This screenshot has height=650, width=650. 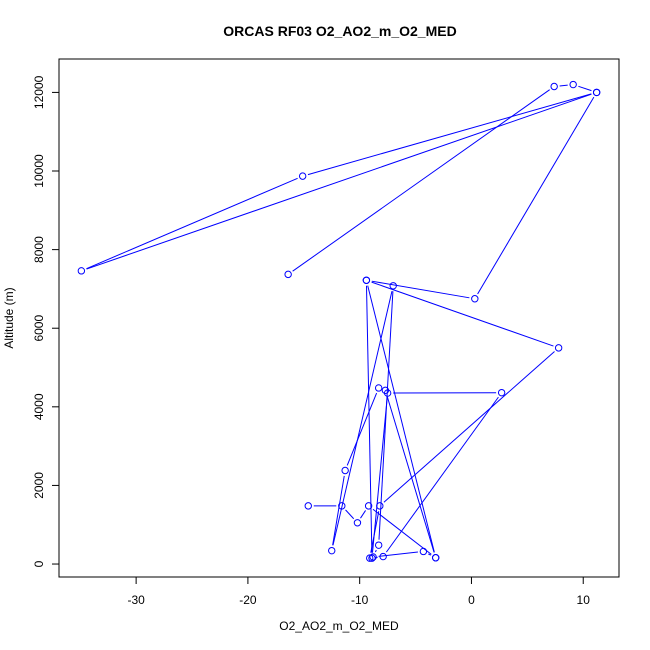 What do you see at coordinates (471, 600) in the screenshot?
I see `x-tick-label: 0` at bounding box center [471, 600].